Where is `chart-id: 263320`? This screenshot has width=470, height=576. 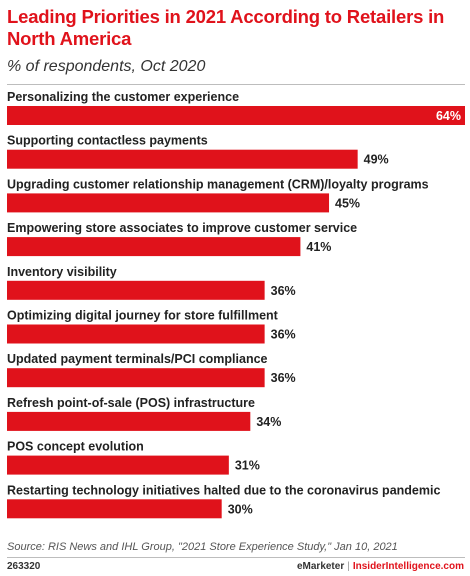 chart-id: 263320 is located at coordinates (24, 566).